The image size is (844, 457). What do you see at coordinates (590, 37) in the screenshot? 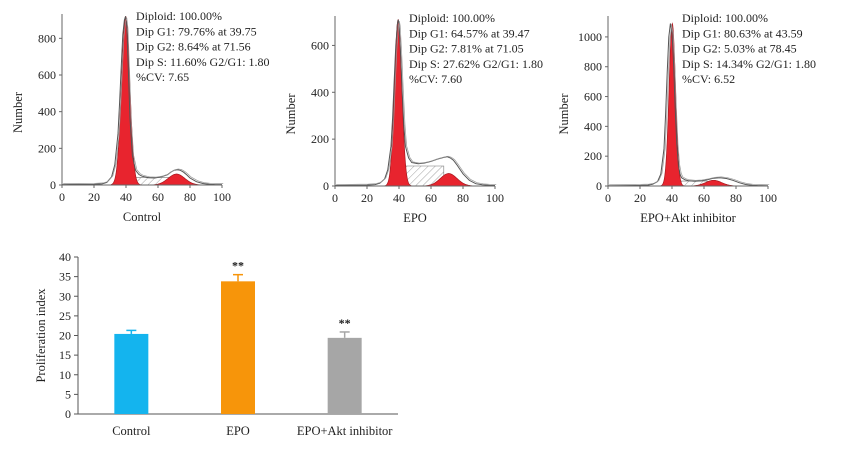
I see `y-tick-label: 1000` at bounding box center [590, 37].